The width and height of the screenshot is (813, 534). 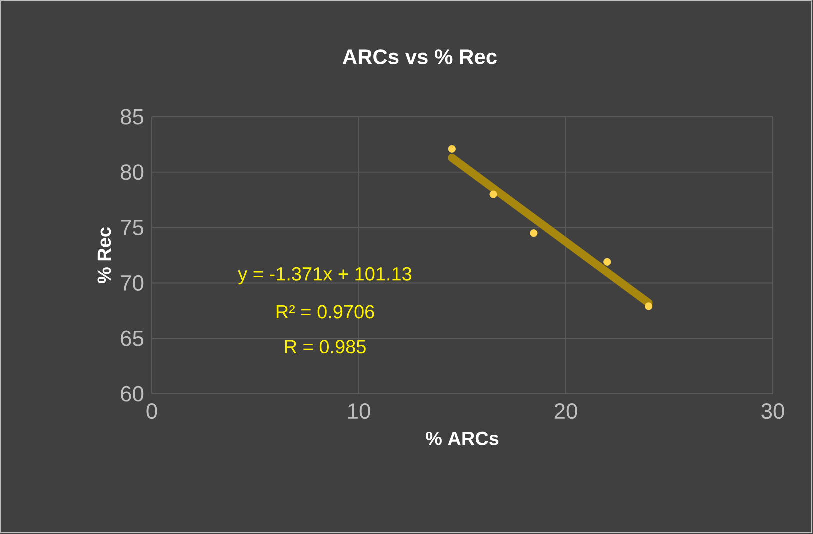 I want to click on annotation: R² = 0.9706, so click(x=325, y=312).